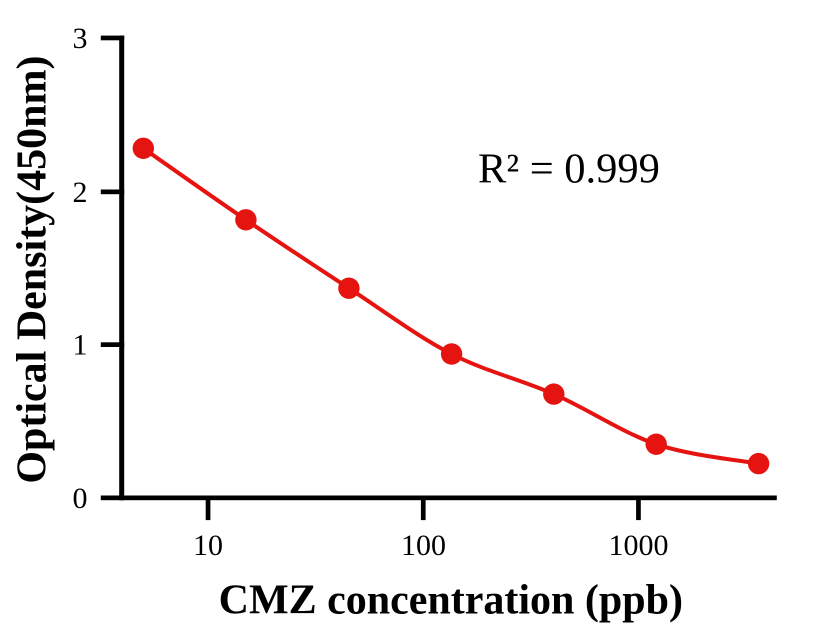  Describe the element at coordinates (569, 169) in the screenshot. I see `svg-text: R² = 0.999` at that location.